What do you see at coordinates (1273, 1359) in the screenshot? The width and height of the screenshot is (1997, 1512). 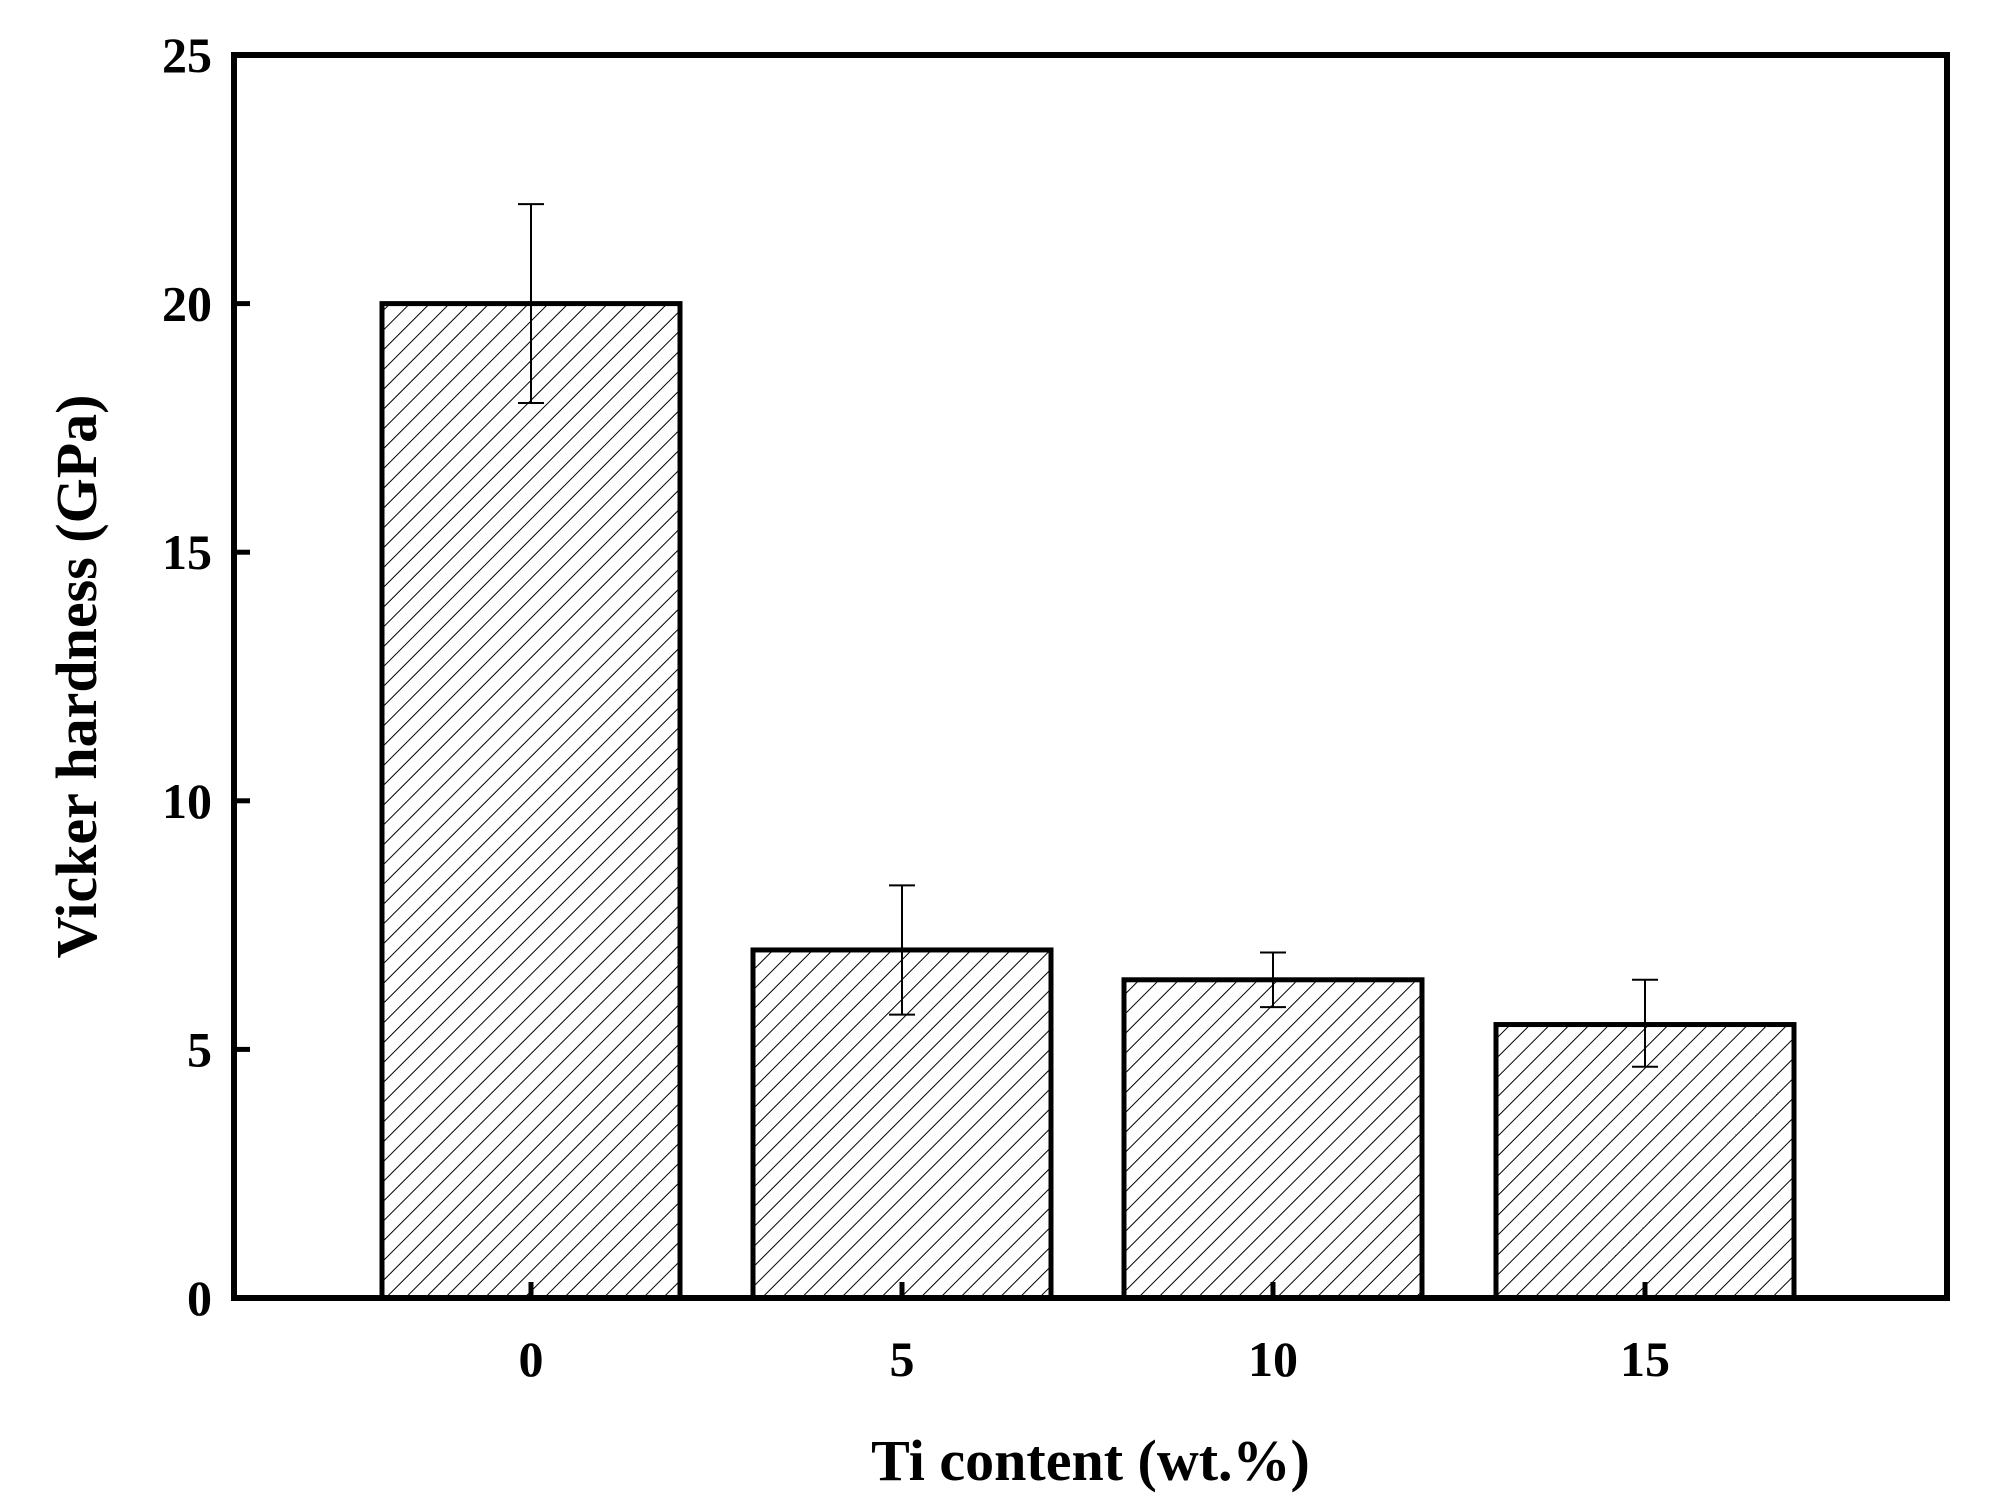 I see `x-tick-label-10: 10` at bounding box center [1273, 1359].